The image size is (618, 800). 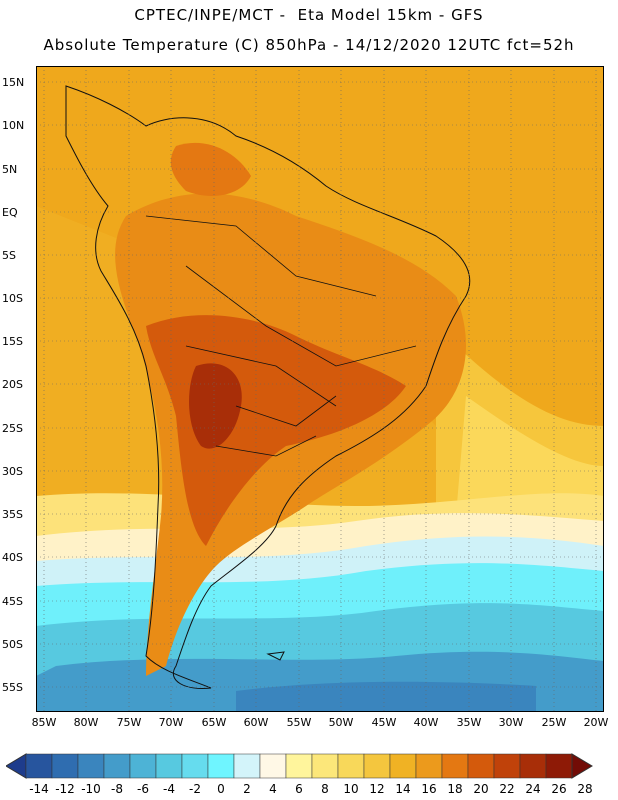 What do you see at coordinates (214, 722) in the screenshot?
I see `lon-label: 65W` at bounding box center [214, 722].